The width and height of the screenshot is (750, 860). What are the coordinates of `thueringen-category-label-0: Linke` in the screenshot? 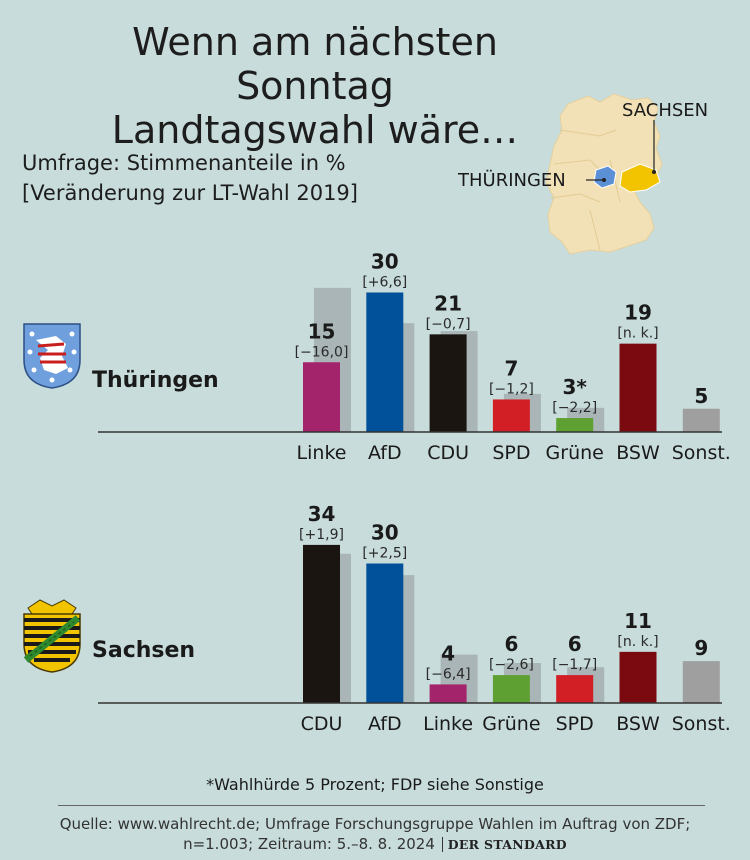 It's located at (322, 453).